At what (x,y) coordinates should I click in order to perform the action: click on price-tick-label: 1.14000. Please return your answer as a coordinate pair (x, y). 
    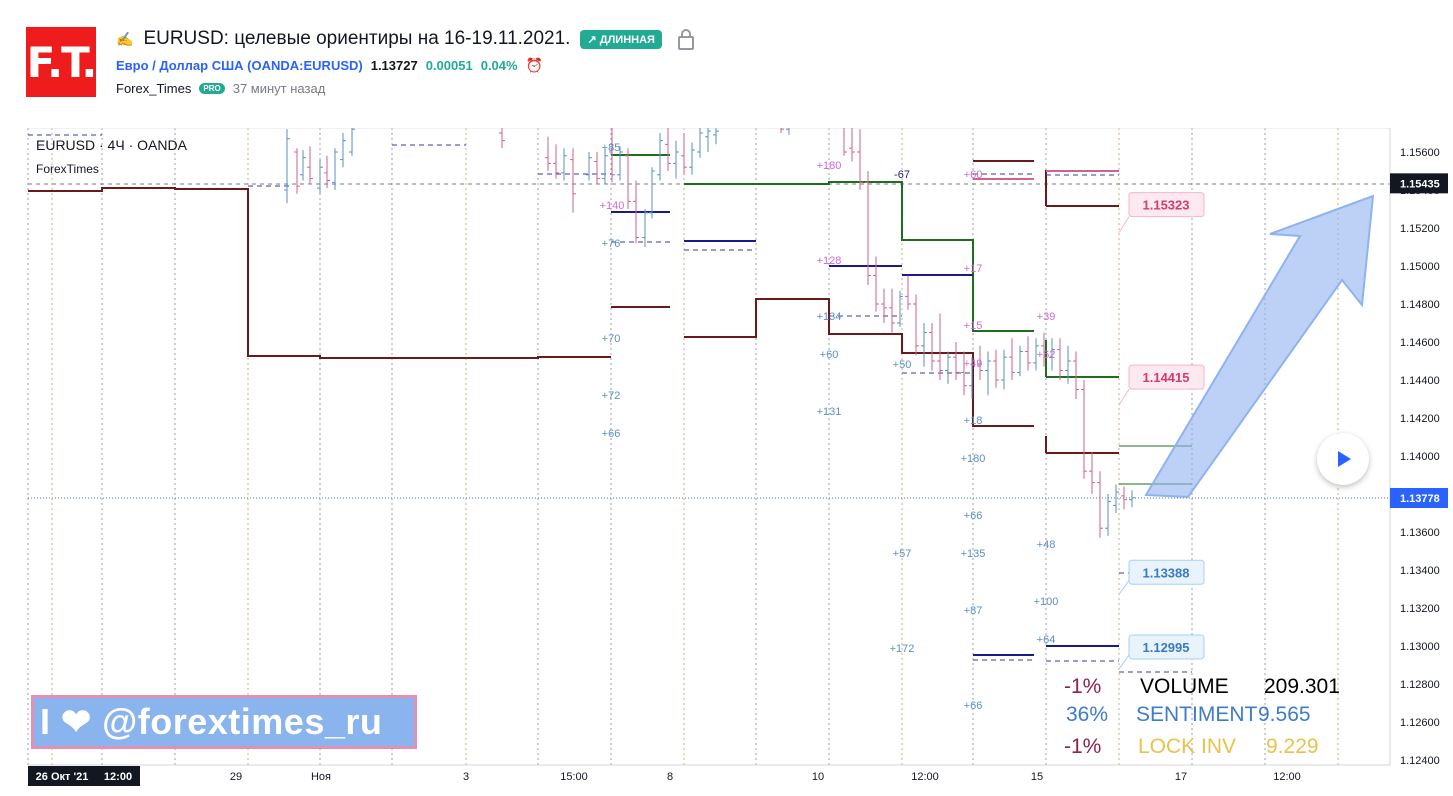
    Looking at the image, I should click on (1420, 457).